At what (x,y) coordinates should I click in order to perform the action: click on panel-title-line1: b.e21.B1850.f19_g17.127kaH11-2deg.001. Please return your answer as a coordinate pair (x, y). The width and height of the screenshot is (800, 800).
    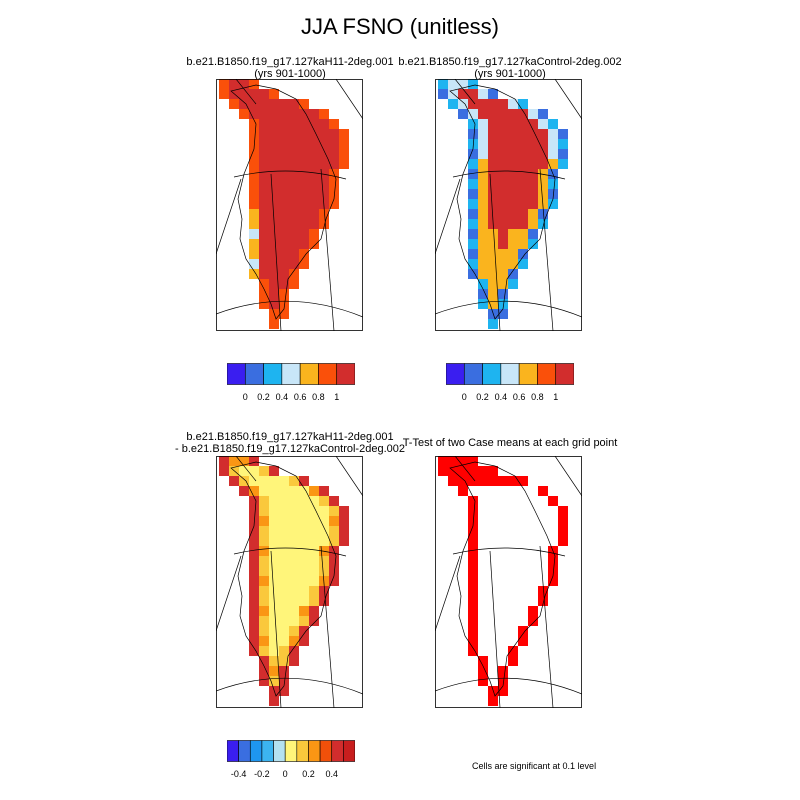
    Looking at the image, I should click on (290, 437).